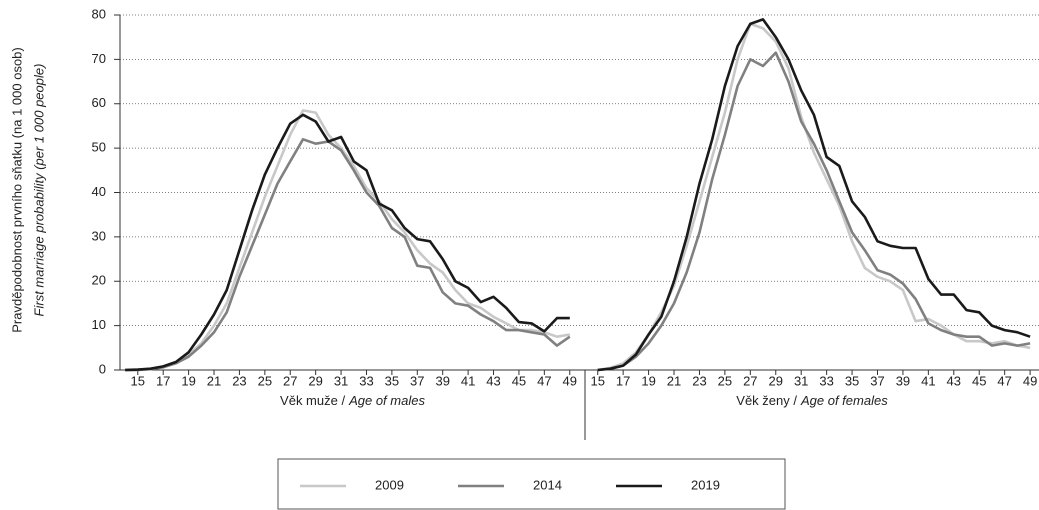 Image resolution: width=1039 pixels, height=510 pixels. I want to click on x-axis-label: Věk ženy / Age of females, so click(812, 400).